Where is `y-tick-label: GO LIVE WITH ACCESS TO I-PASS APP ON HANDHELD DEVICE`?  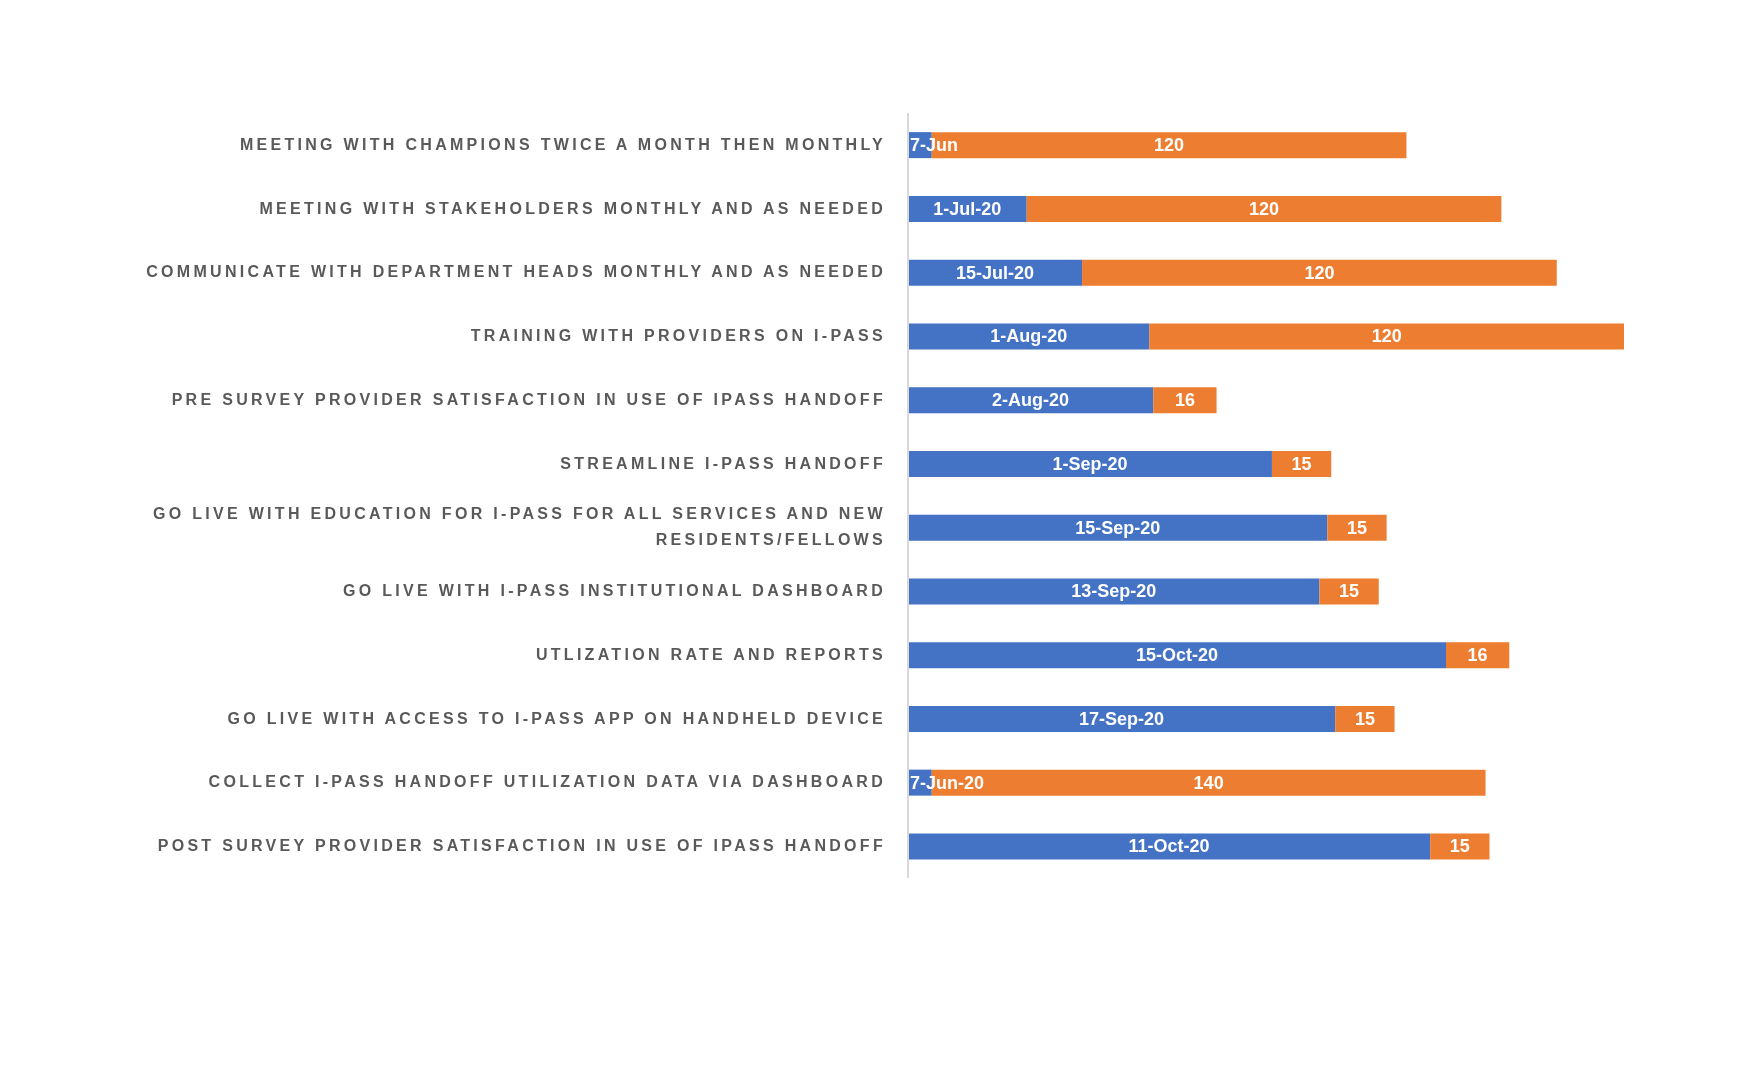
y-tick-label: GO LIVE WITH ACCESS TO I-PASS APP ON HANDHELD DEVICE is located at coordinates (556, 718).